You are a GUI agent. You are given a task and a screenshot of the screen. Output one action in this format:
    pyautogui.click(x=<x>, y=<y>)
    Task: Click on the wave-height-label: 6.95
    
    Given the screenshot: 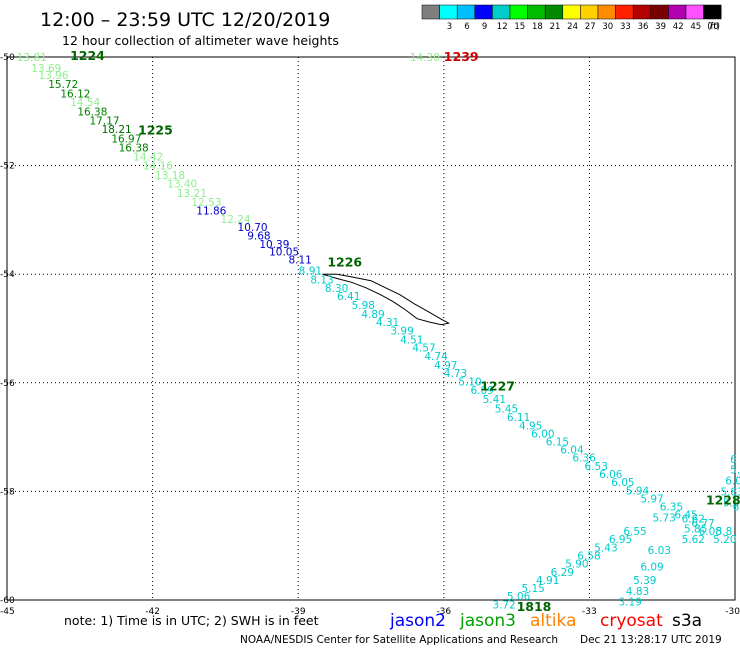 What is the action you would take?
    pyautogui.click(x=620, y=540)
    